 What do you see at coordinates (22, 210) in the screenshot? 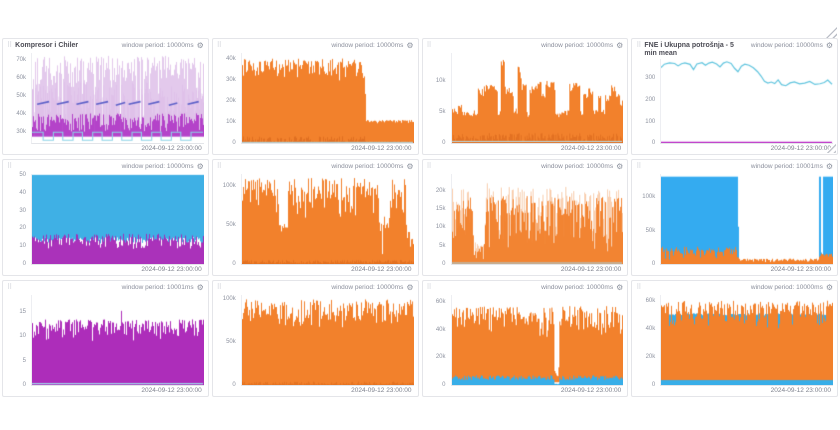
I see `y-tick-label: 30` at bounding box center [22, 210].